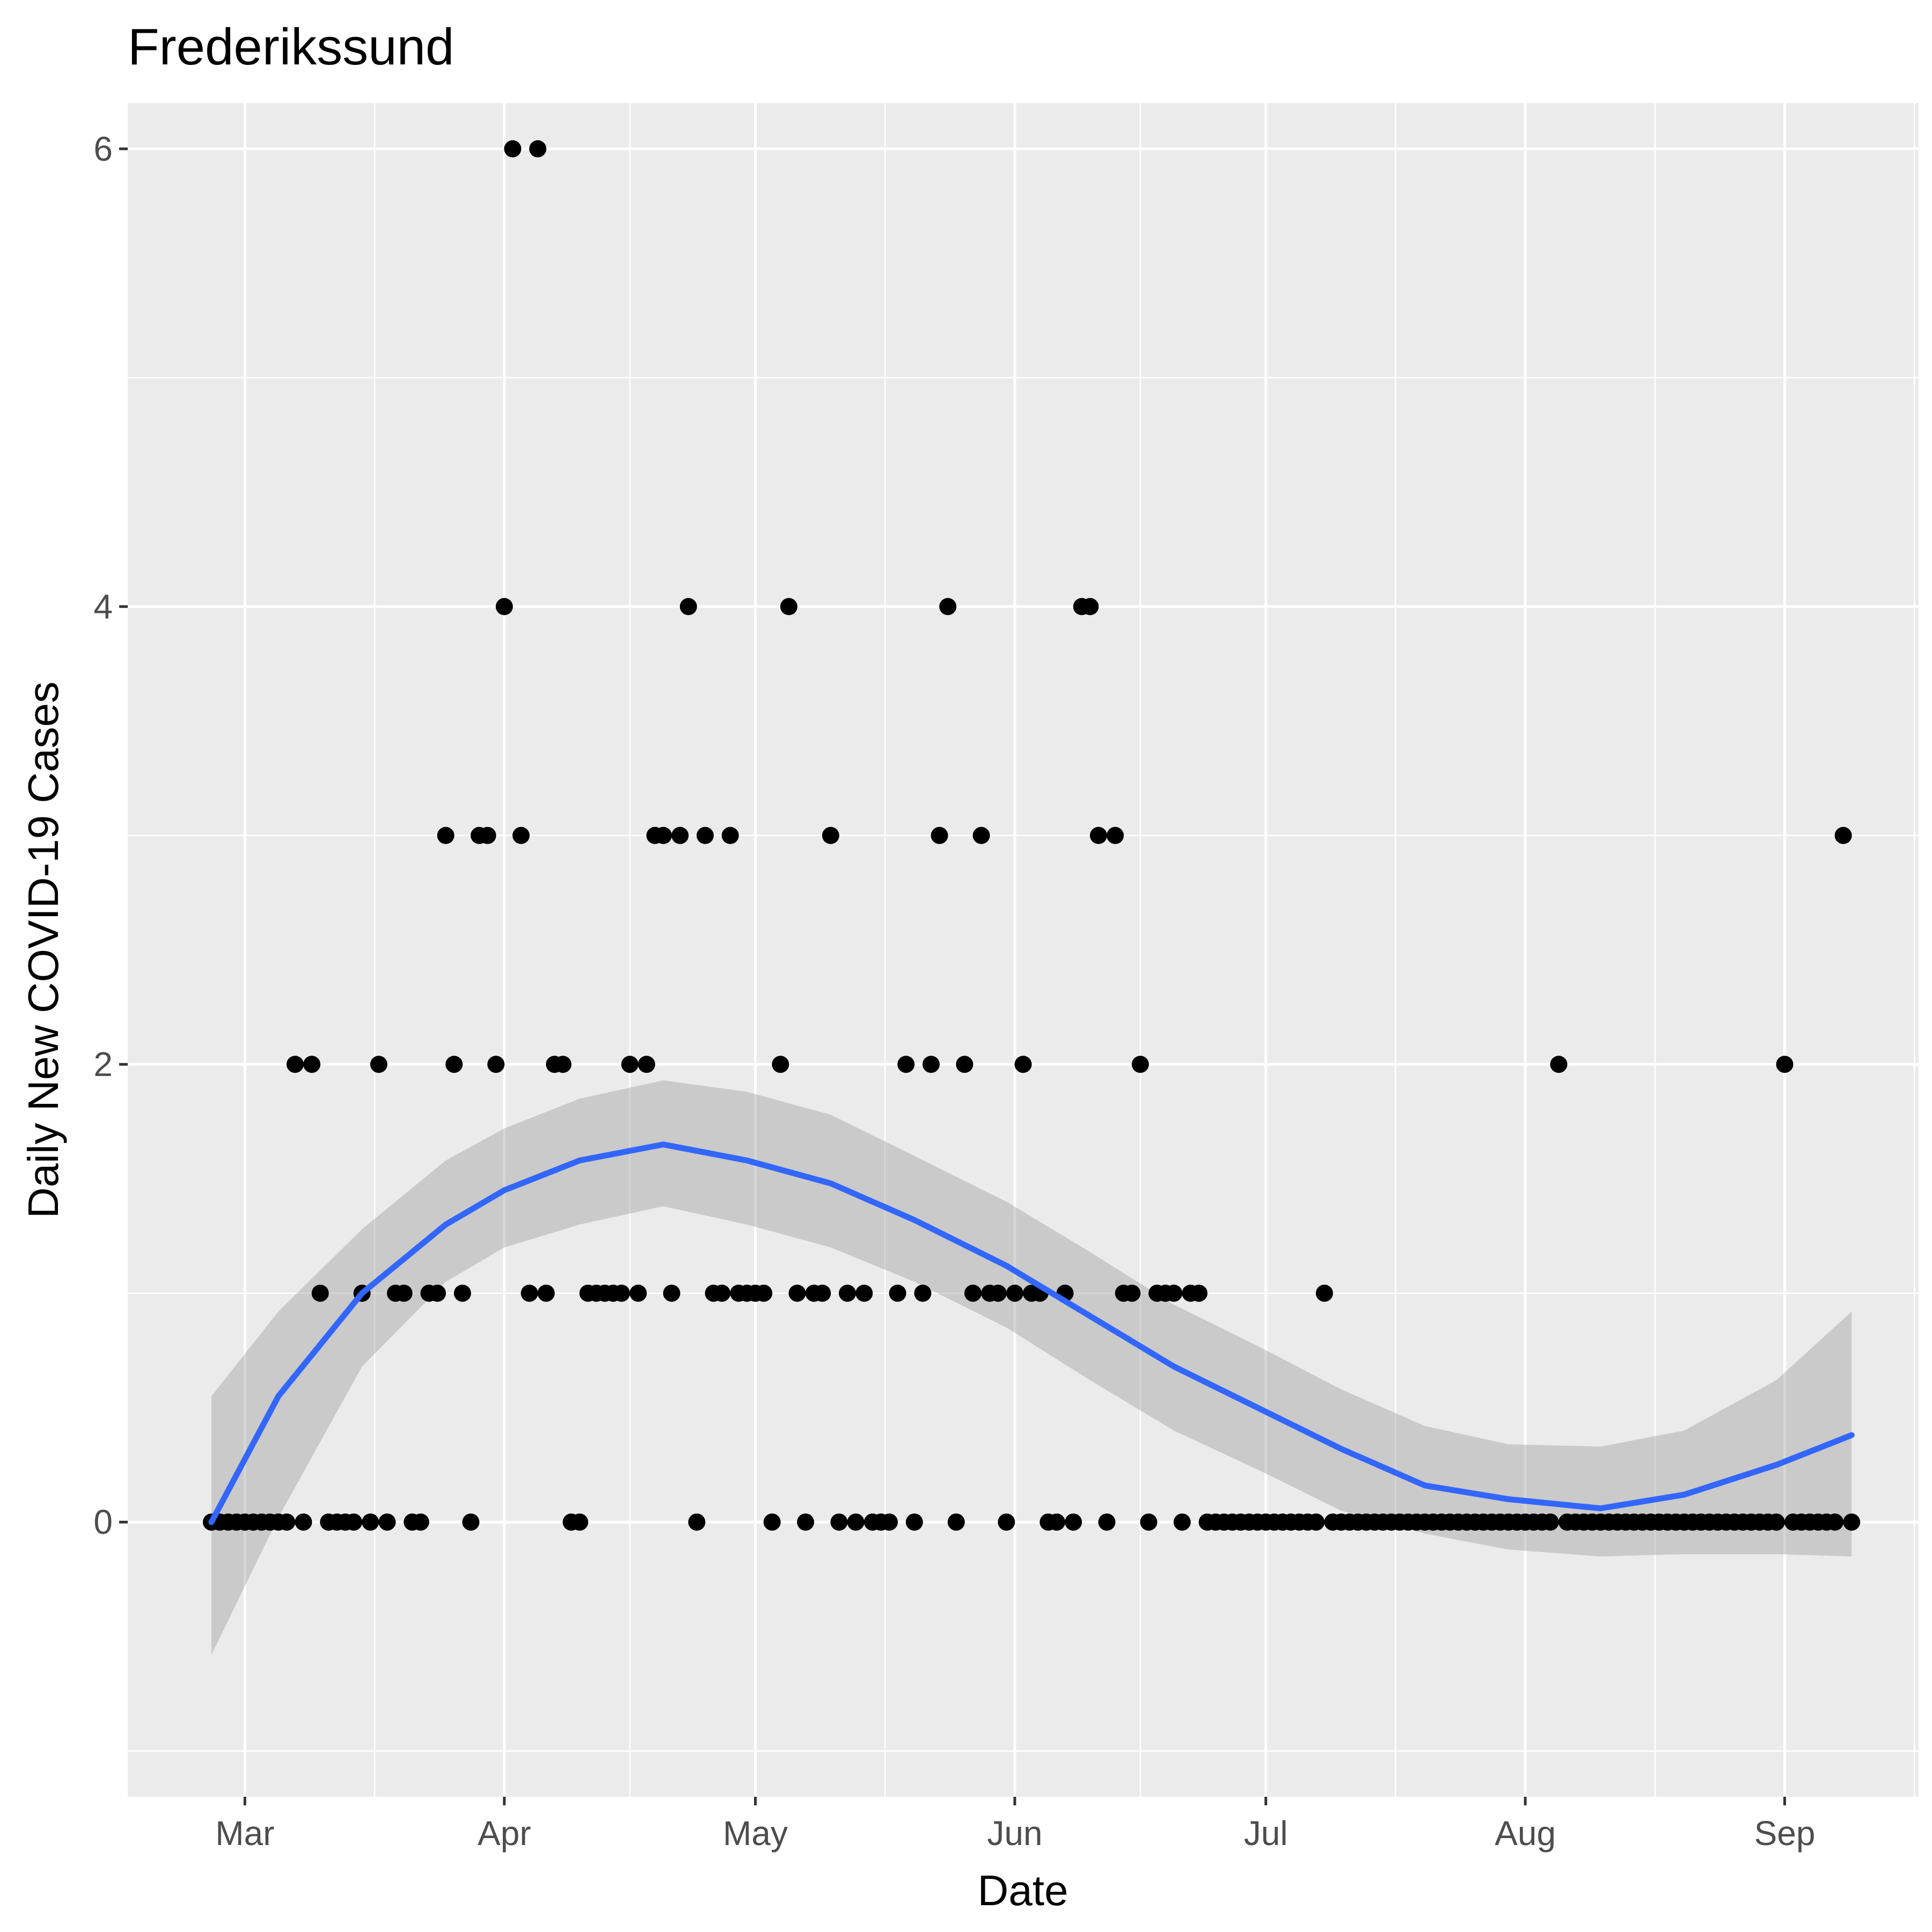 The height and width of the screenshot is (1932, 1932). What do you see at coordinates (755, 1833) in the screenshot?
I see `x-tick-label: May` at bounding box center [755, 1833].